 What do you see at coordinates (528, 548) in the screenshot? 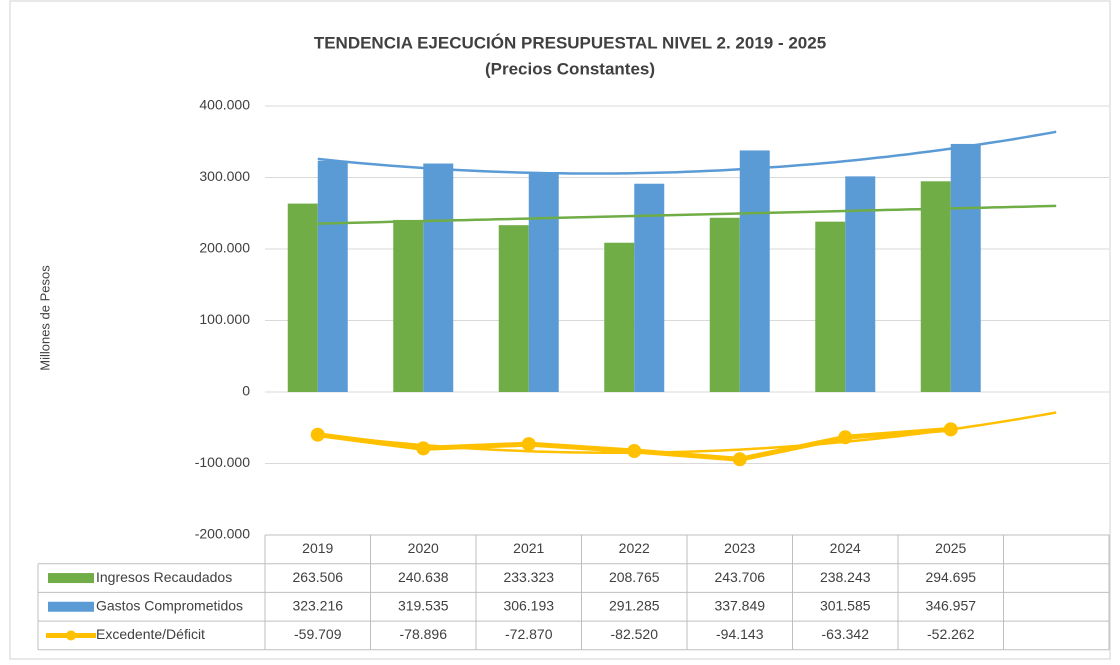
I see `x-tick-label: 2021` at bounding box center [528, 548].